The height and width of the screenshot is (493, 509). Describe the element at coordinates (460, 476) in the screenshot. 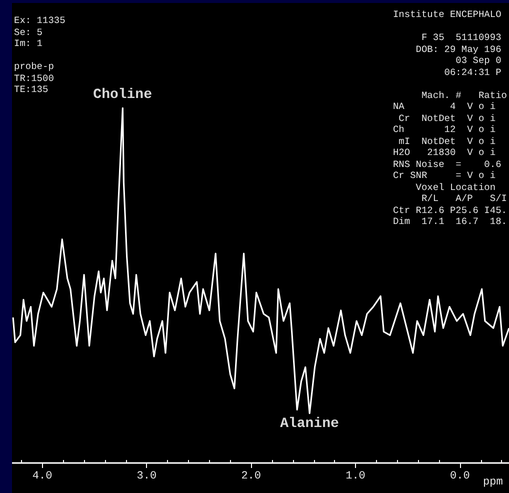

I see `x-tick-label: 0.0` at that location.